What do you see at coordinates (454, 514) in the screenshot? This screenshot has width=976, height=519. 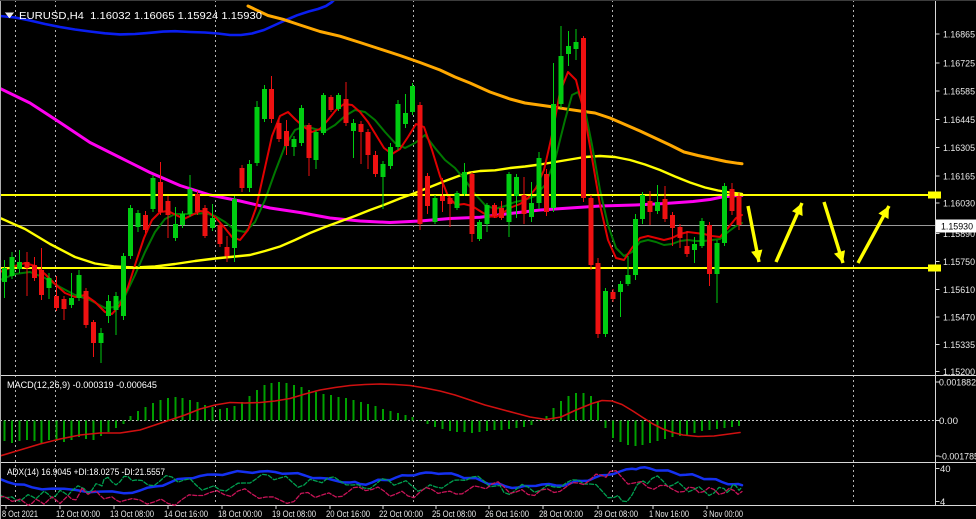 I see `svg-text: 25 Oct 08:00` at bounding box center [454, 514].